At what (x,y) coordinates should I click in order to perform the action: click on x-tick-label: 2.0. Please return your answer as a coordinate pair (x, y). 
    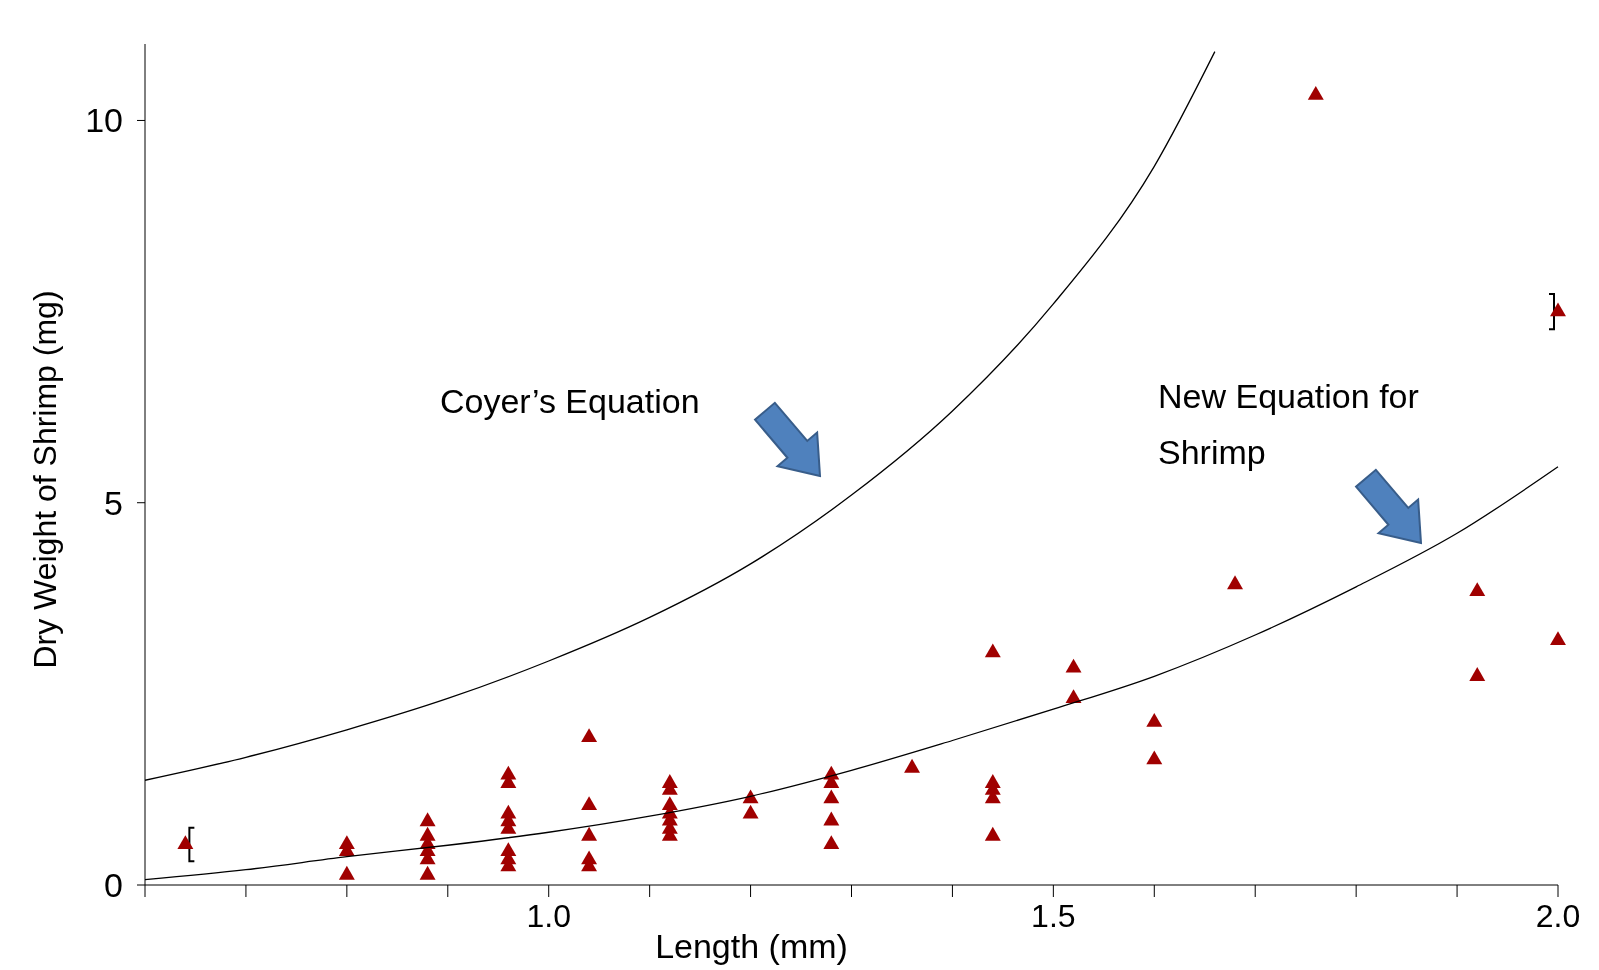
    Looking at the image, I should click on (1558, 916).